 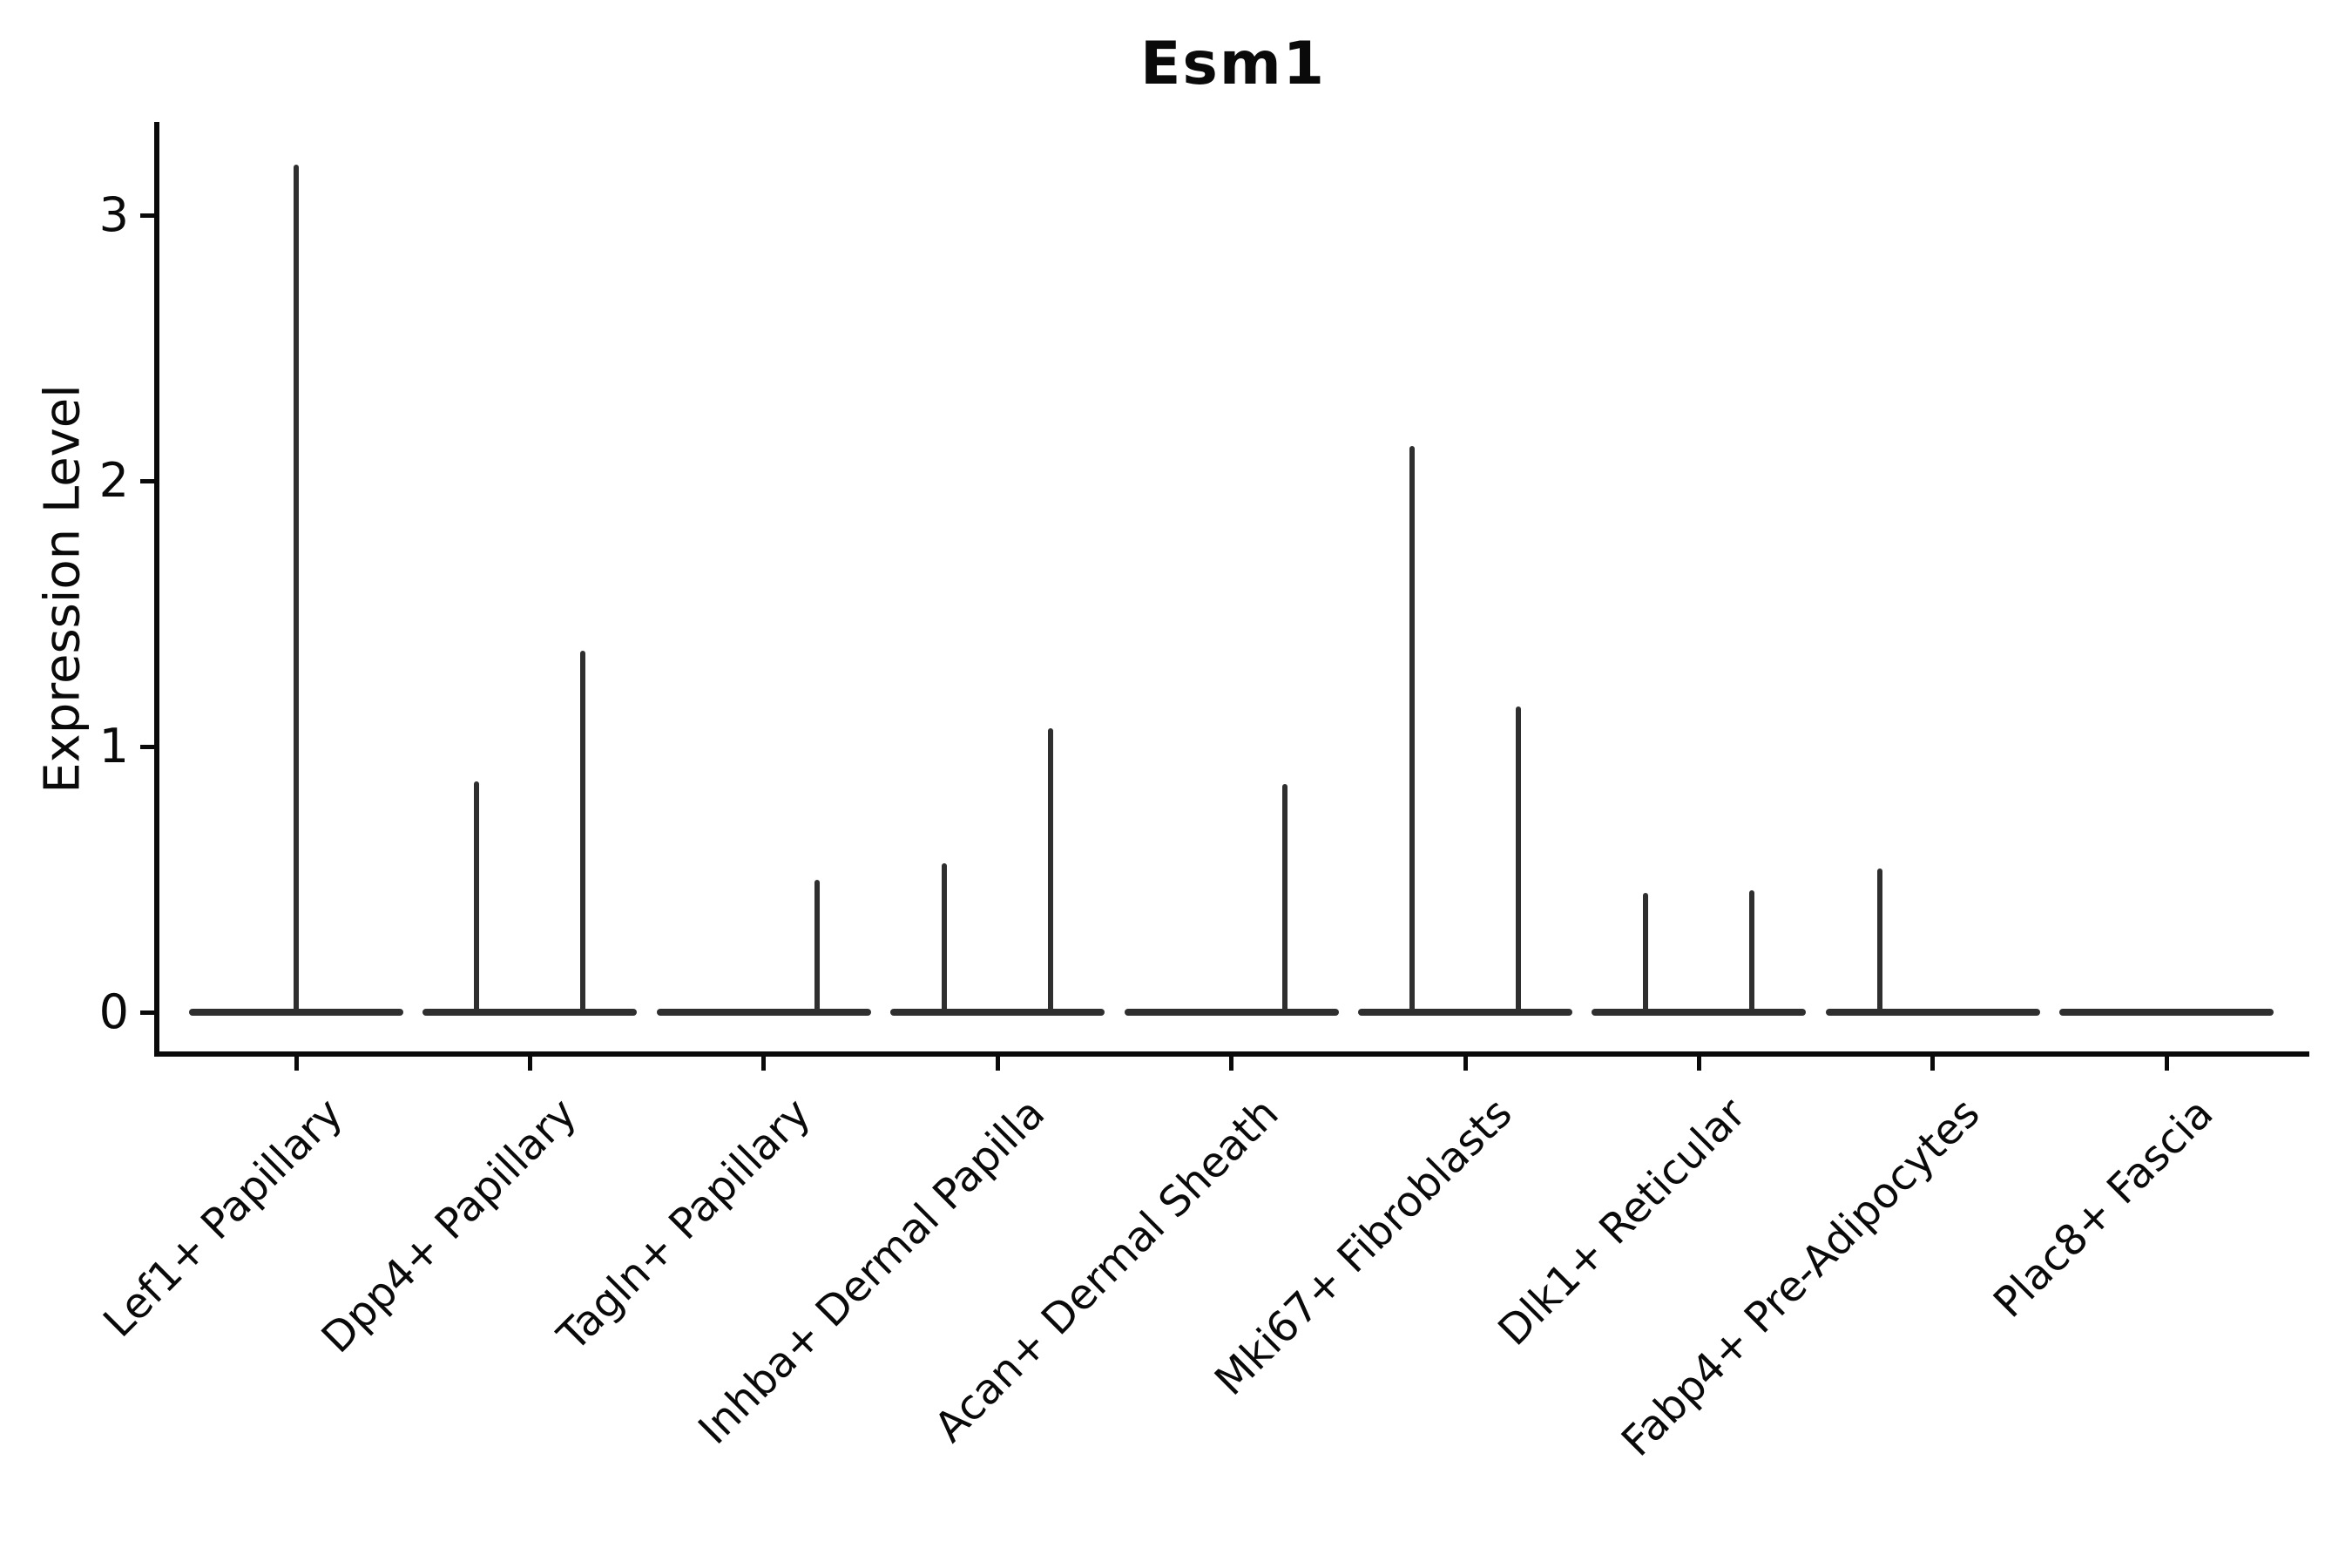 I want to click on y-tick-label: 0, so click(x=114, y=1012).